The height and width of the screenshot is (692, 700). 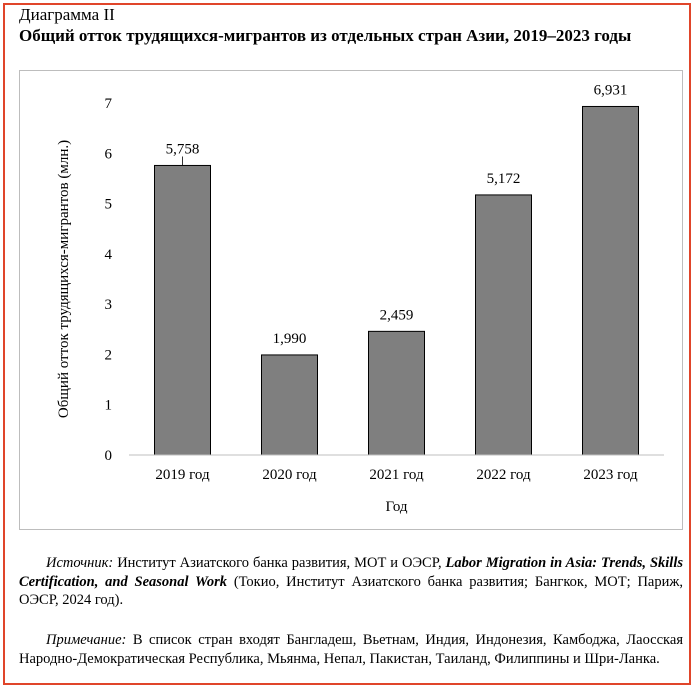 What do you see at coordinates (396, 507) in the screenshot?
I see `x-axis-title: Год` at bounding box center [396, 507].